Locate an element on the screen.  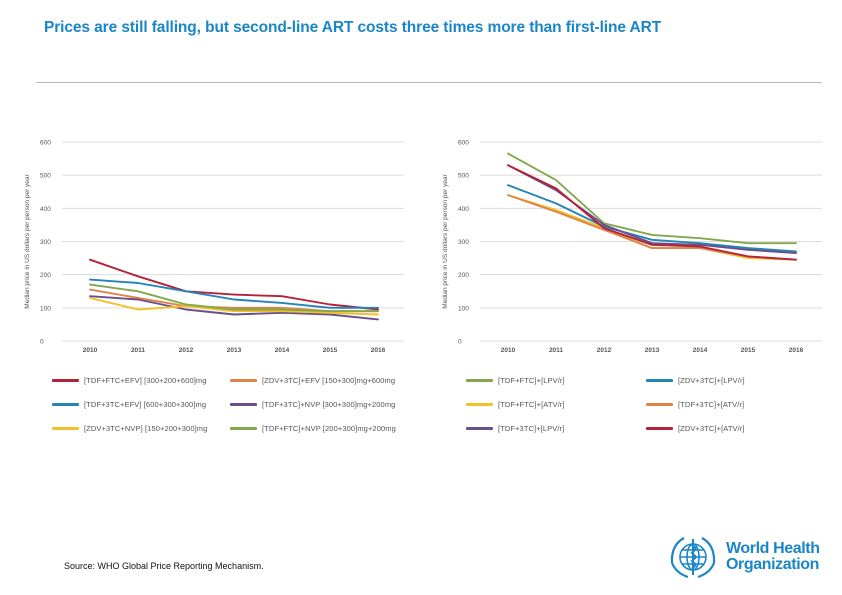
title-divider is located at coordinates (429, 82).